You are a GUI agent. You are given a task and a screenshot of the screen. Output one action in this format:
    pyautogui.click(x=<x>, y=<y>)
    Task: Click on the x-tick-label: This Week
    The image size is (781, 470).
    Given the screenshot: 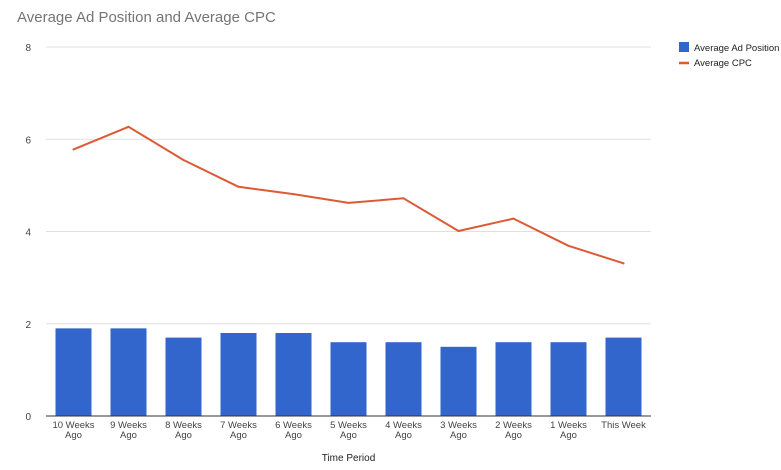 What is the action you would take?
    pyautogui.click(x=623, y=425)
    